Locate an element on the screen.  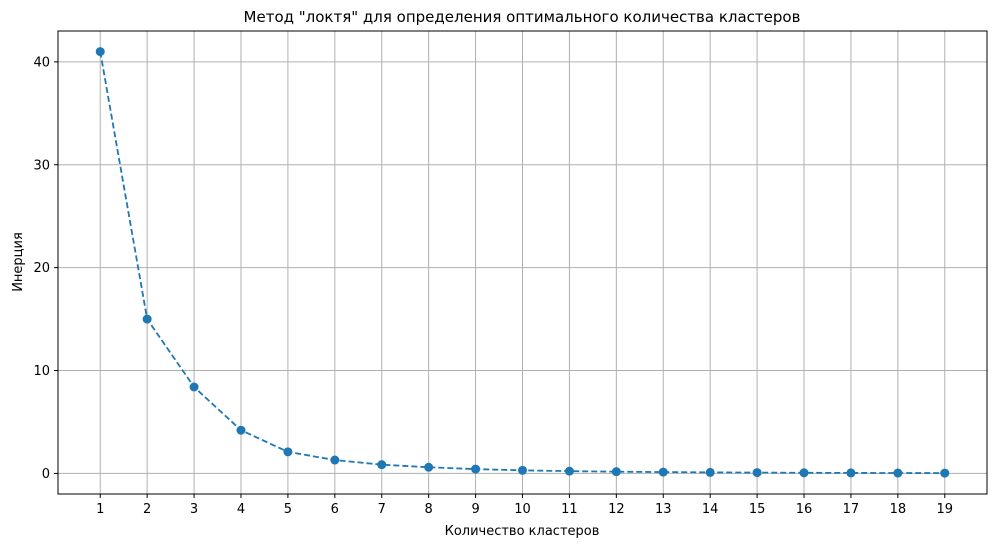
x-tick-label: 12 is located at coordinates (616, 509).